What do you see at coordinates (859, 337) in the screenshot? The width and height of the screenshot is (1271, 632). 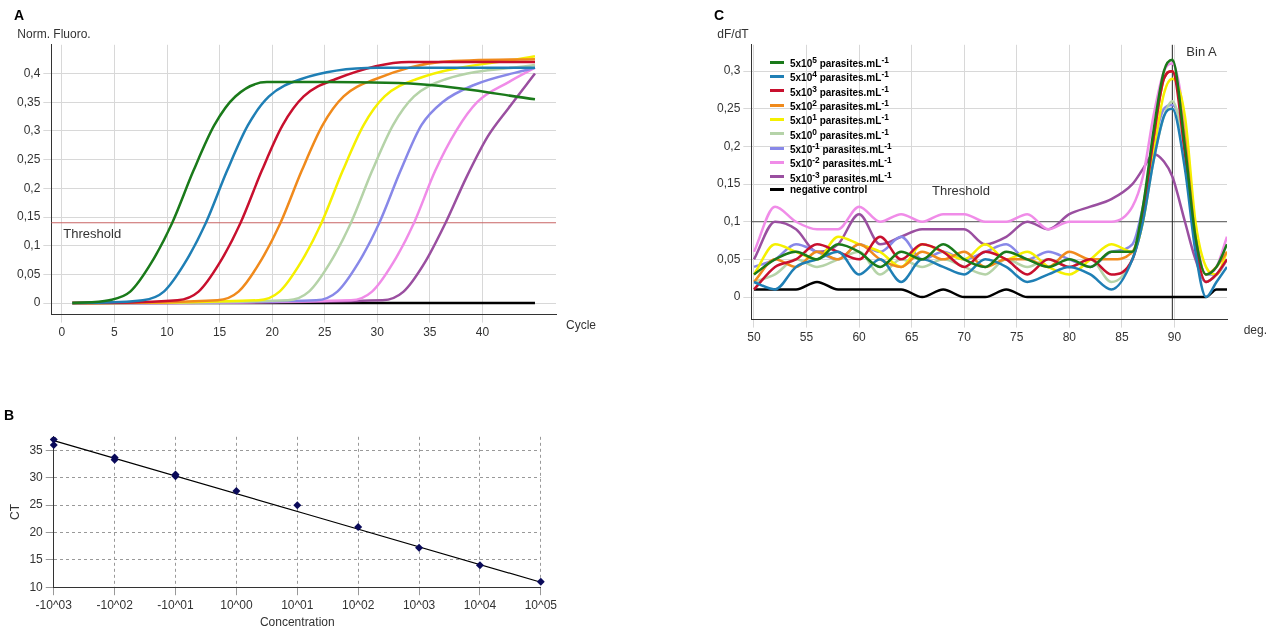 I see `x-tick-label: 60` at bounding box center [859, 337].